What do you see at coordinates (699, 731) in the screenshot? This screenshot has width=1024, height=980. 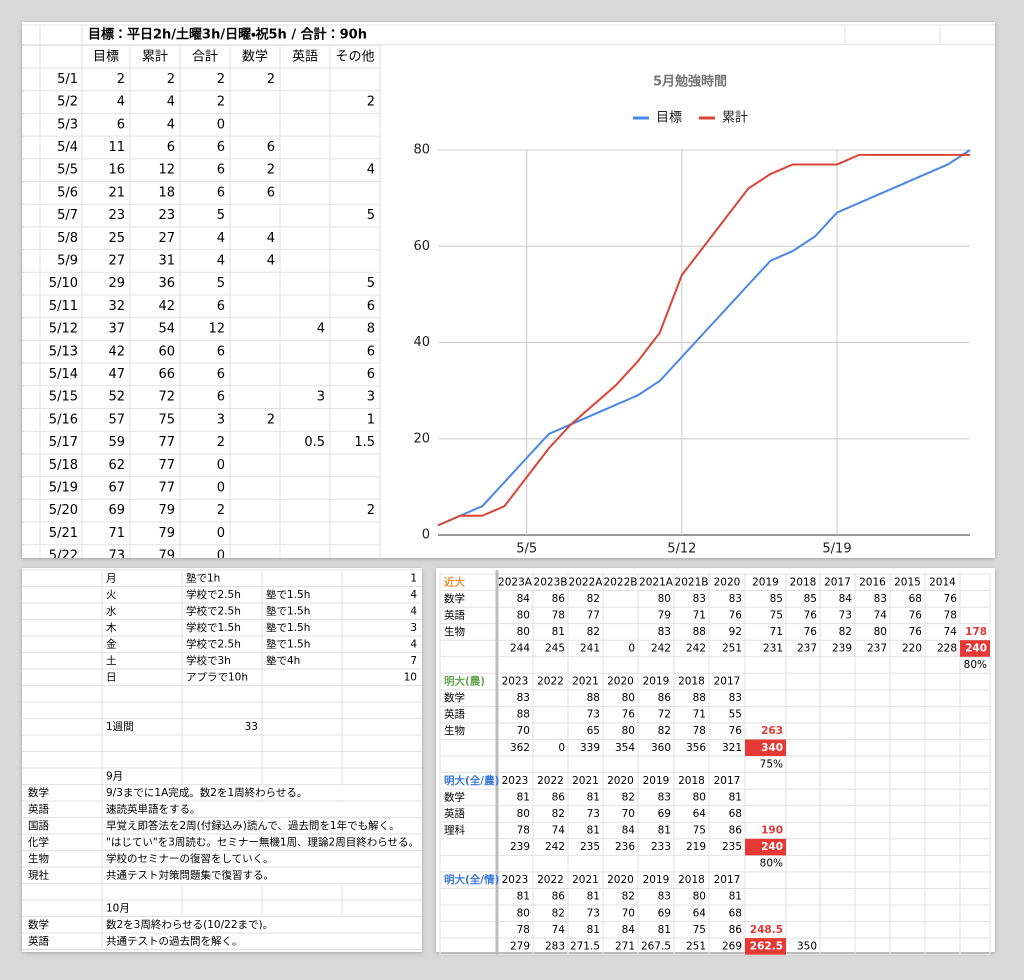 I see `score-cell: 78` at bounding box center [699, 731].